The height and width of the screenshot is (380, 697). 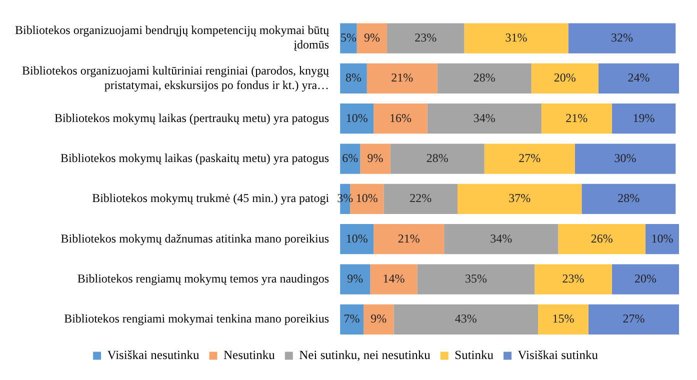 What do you see at coordinates (348, 37) in the screenshot?
I see `data-label: 5%` at bounding box center [348, 37].